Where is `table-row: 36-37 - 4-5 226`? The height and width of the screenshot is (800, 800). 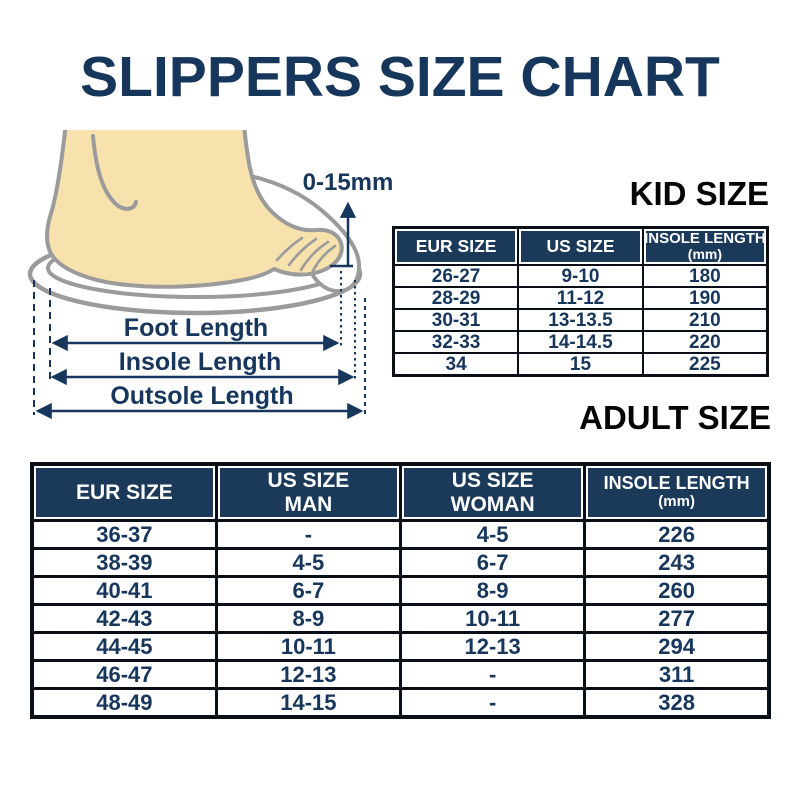
table-row: 36-37 - 4-5 226 is located at coordinates (400, 534).